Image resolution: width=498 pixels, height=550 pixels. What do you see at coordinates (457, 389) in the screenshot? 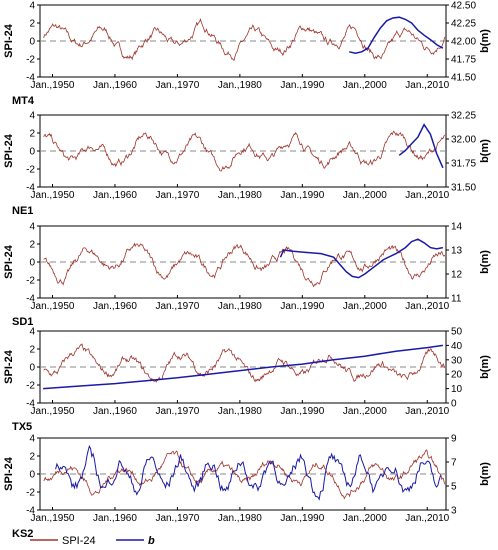
I see `right-tick-label: 10` at bounding box center [457, 389].